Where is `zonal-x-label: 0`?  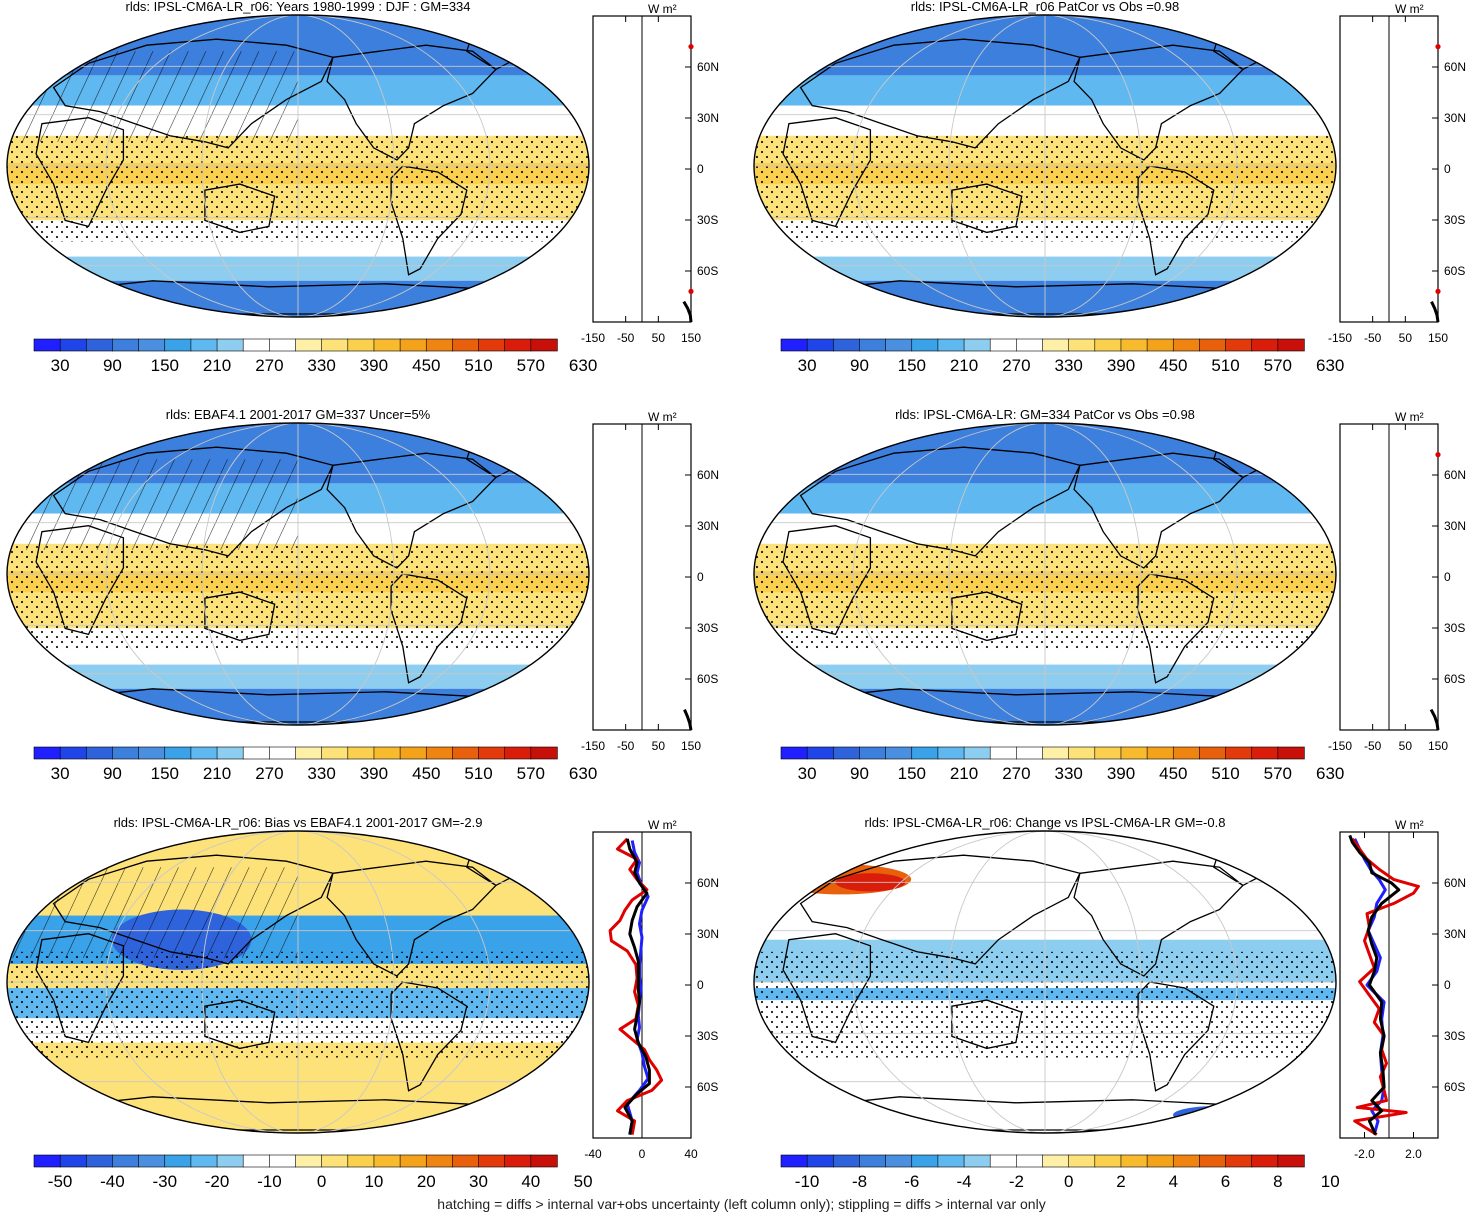 zonal-x-label: 0 is located at coordinates (642, 1154).